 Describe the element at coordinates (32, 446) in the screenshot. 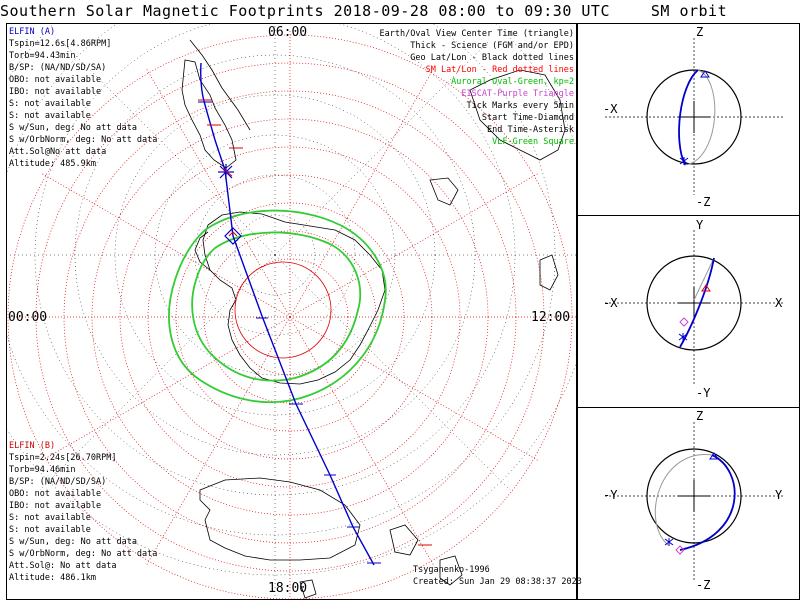

I see `elfin-b-line: ELFIN (B)` at that location.